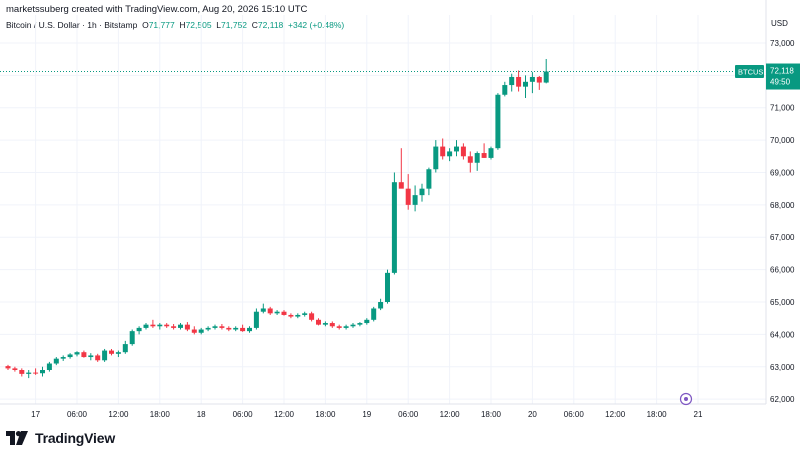  Describe the element at coordinates (72, 25) in the screenshot. I see `symbol-description: Bitcoin / U.S. Dollar · 1h · Bitstamp` at that location.